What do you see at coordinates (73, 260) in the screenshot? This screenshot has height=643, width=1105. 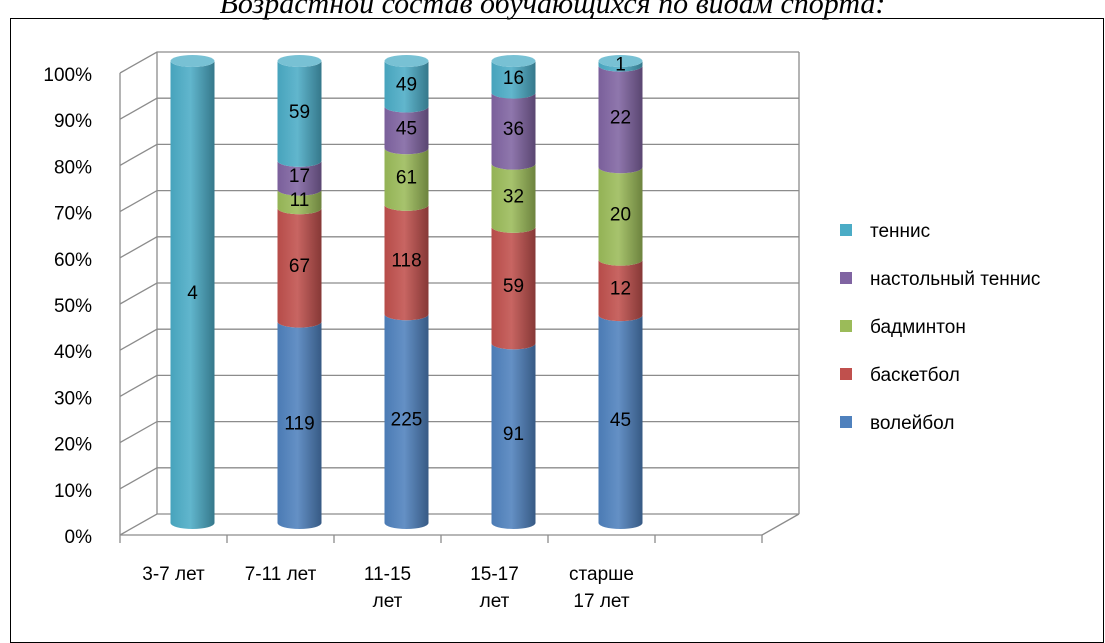 I see `y-tick-label: 60%` at bounding box center [73, 260].